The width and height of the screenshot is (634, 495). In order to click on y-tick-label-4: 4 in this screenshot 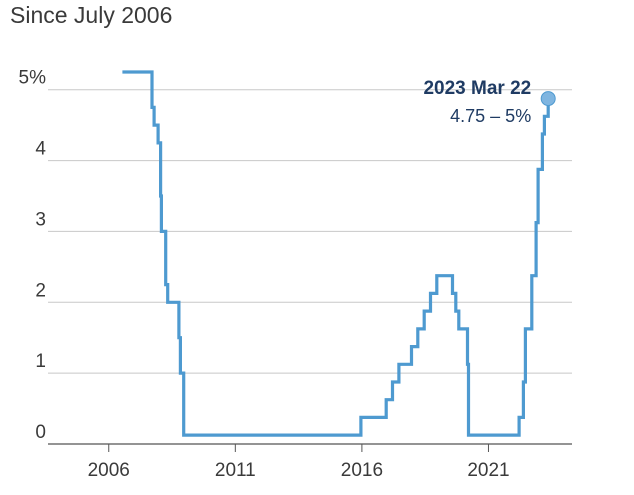, I will do `click(40, 149)`.